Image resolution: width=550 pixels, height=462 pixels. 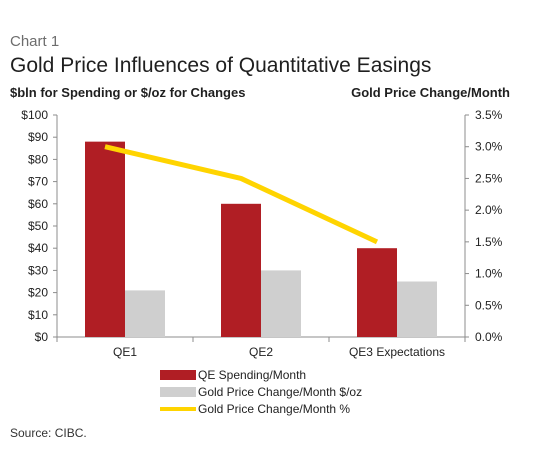 What do you see at coordinates (128, 92) in the screenshot?
I see `left-axis-label: $bln for Spending or $/oz for Changes` at bounding box center [128, 92].